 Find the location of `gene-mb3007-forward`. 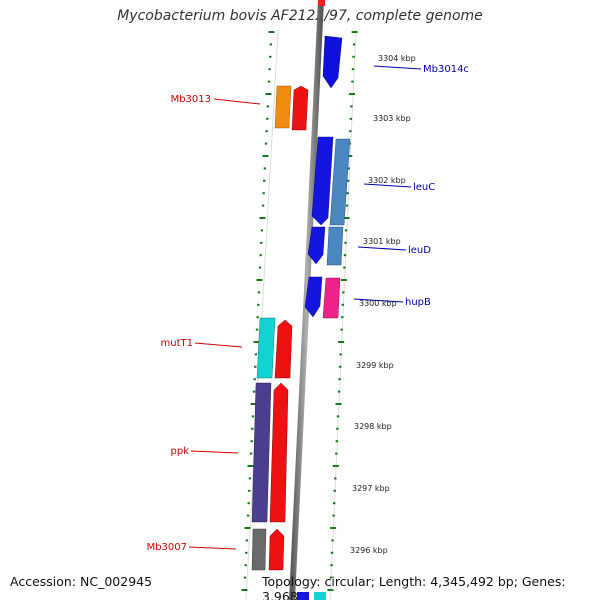

gene-mb3007-forward is located at coordinates (276, 549).